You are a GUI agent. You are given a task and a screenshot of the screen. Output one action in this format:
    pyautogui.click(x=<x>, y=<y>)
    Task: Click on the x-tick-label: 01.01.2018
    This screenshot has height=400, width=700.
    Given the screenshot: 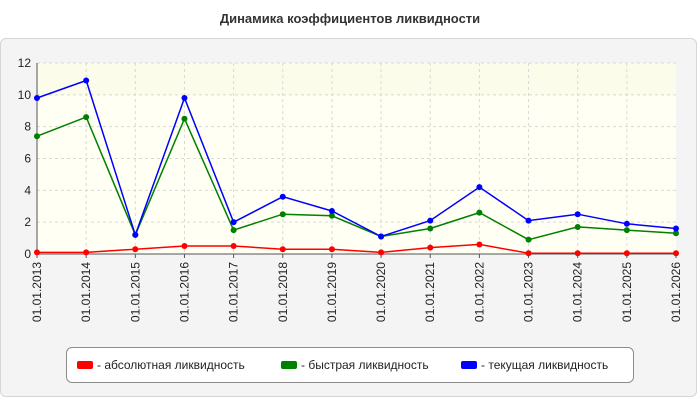 What is the action you would take?
    pyautogui.click(x=283, y=292)
    